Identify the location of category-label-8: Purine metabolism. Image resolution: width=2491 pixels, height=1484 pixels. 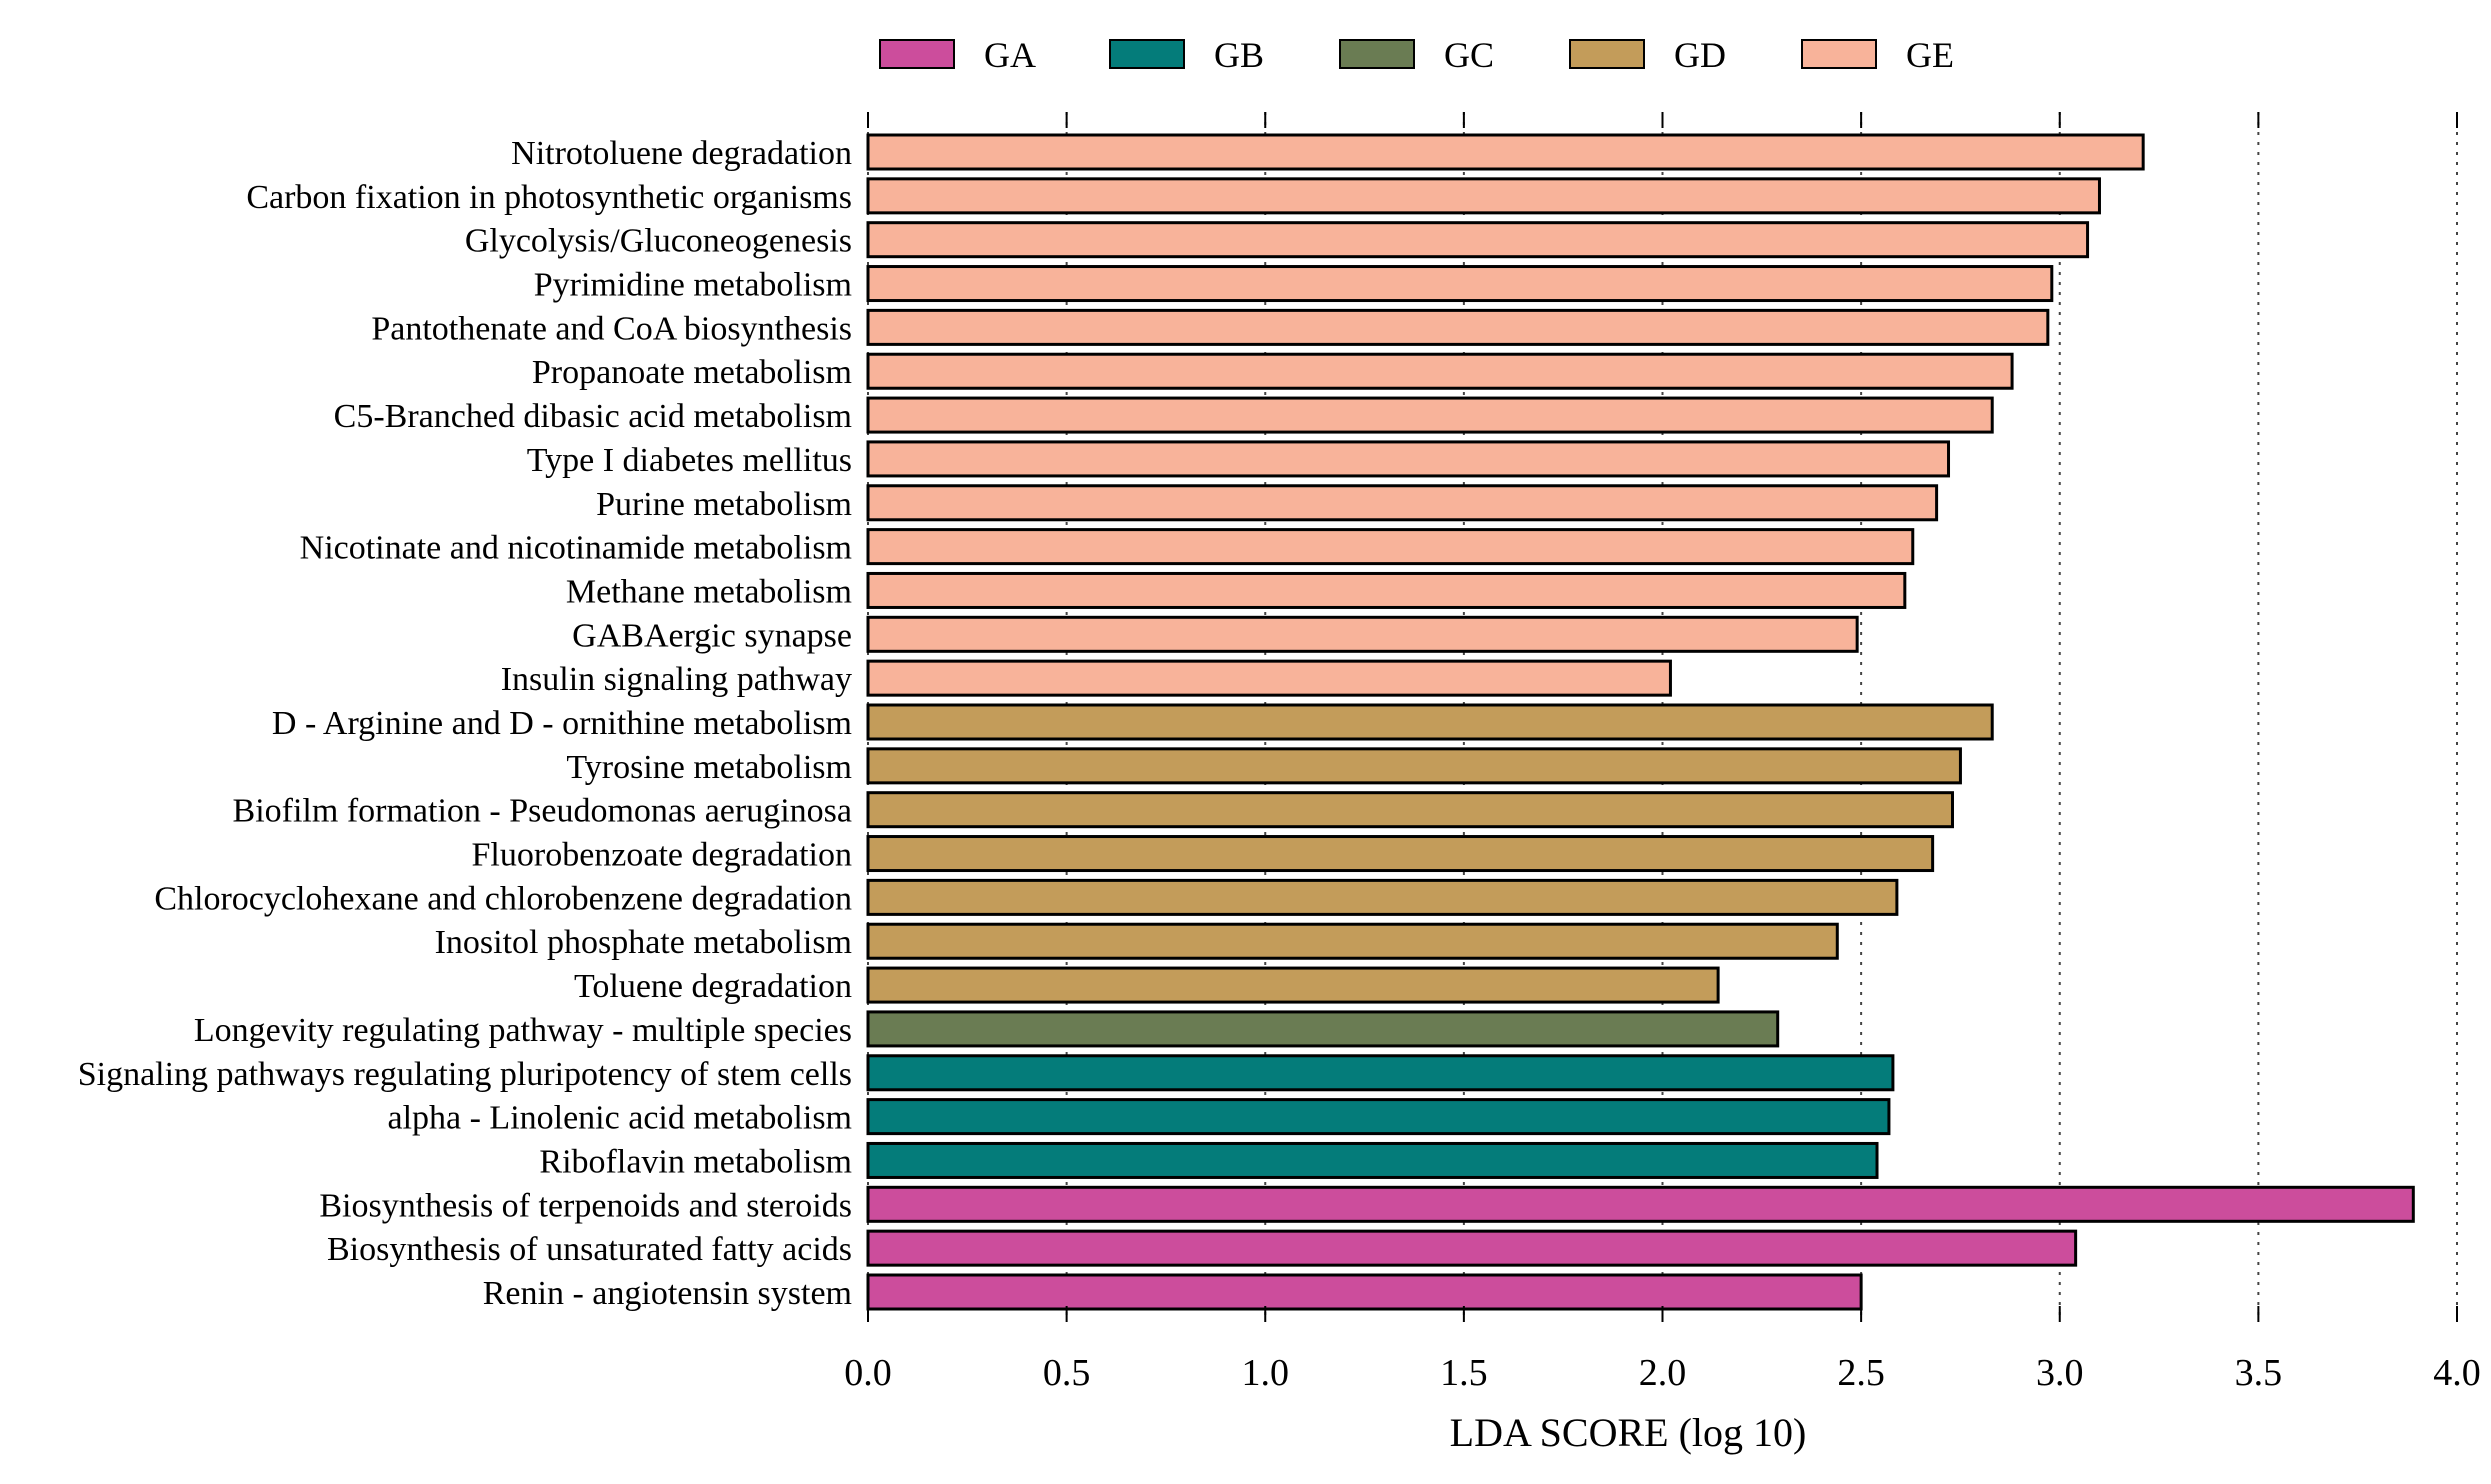
(724, 504).